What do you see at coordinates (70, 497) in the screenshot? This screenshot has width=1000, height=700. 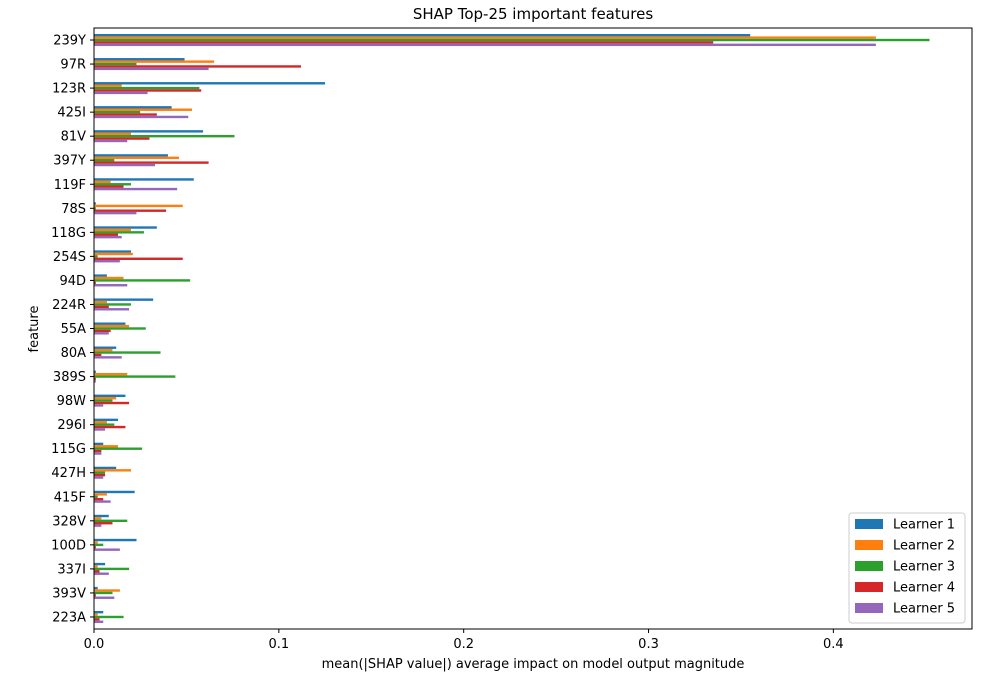 I see `y-tick-label: 415F` at bounding box center [70, 497].